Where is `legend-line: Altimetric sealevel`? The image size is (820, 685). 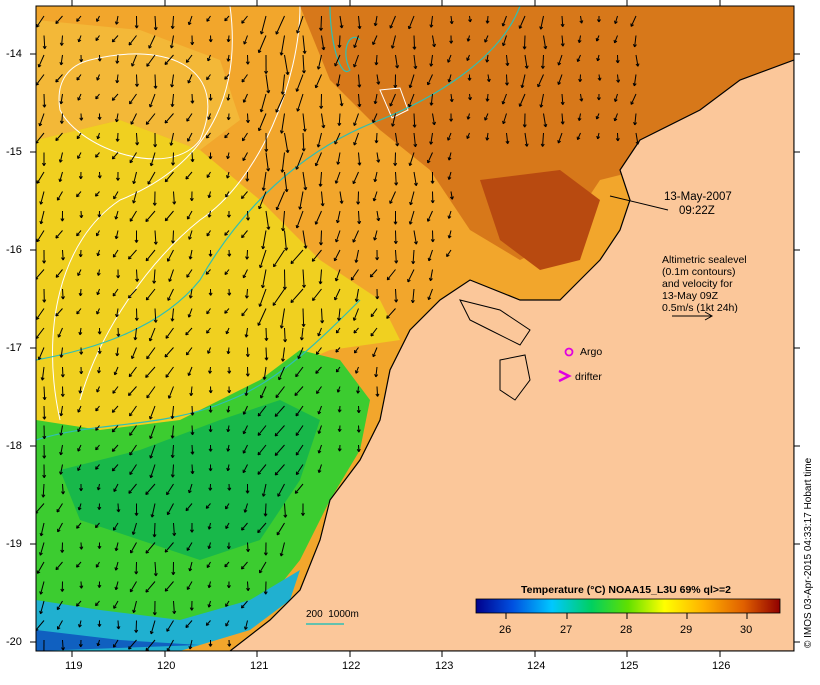
legend-line: Altimetric sealevel is located at coordinates (704, 260).